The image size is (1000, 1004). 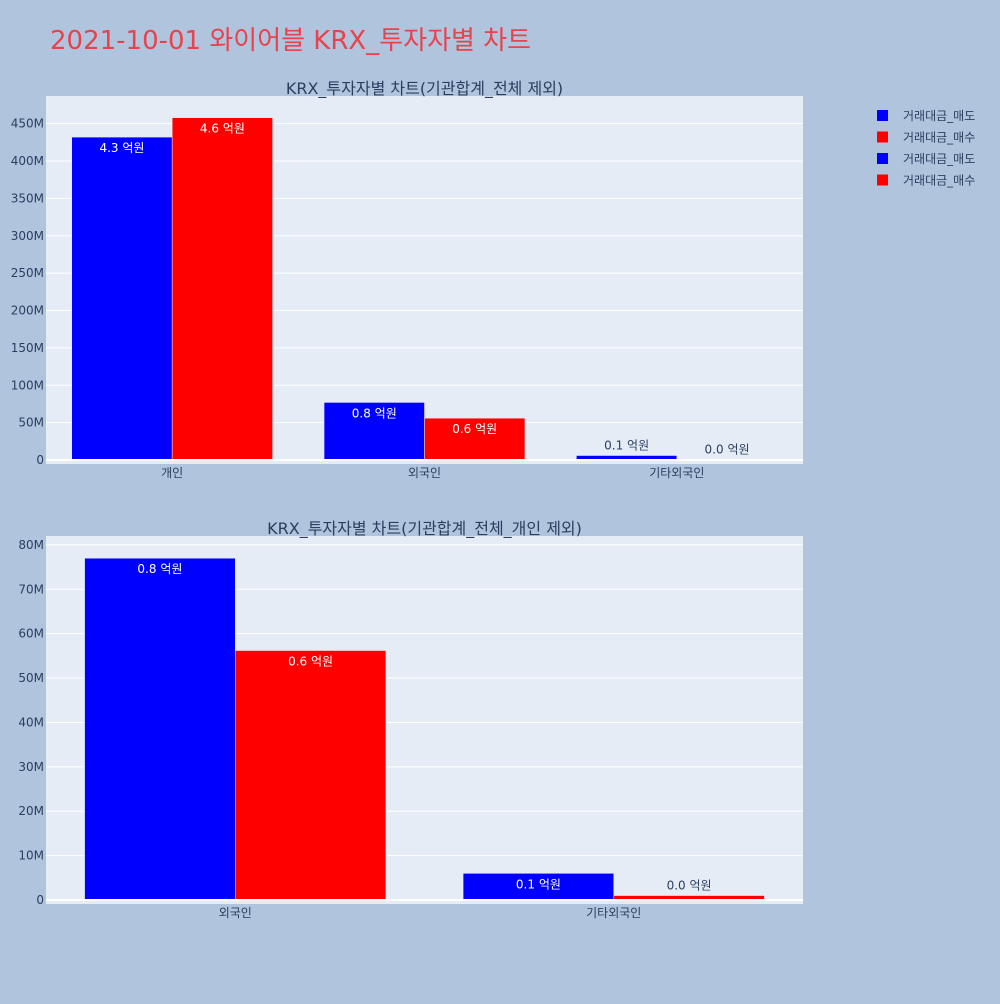 What do you see at coordinates (31, 767) in the screenshot?
I see `y-tick-label: 30M` at bounding box center [31, 767].